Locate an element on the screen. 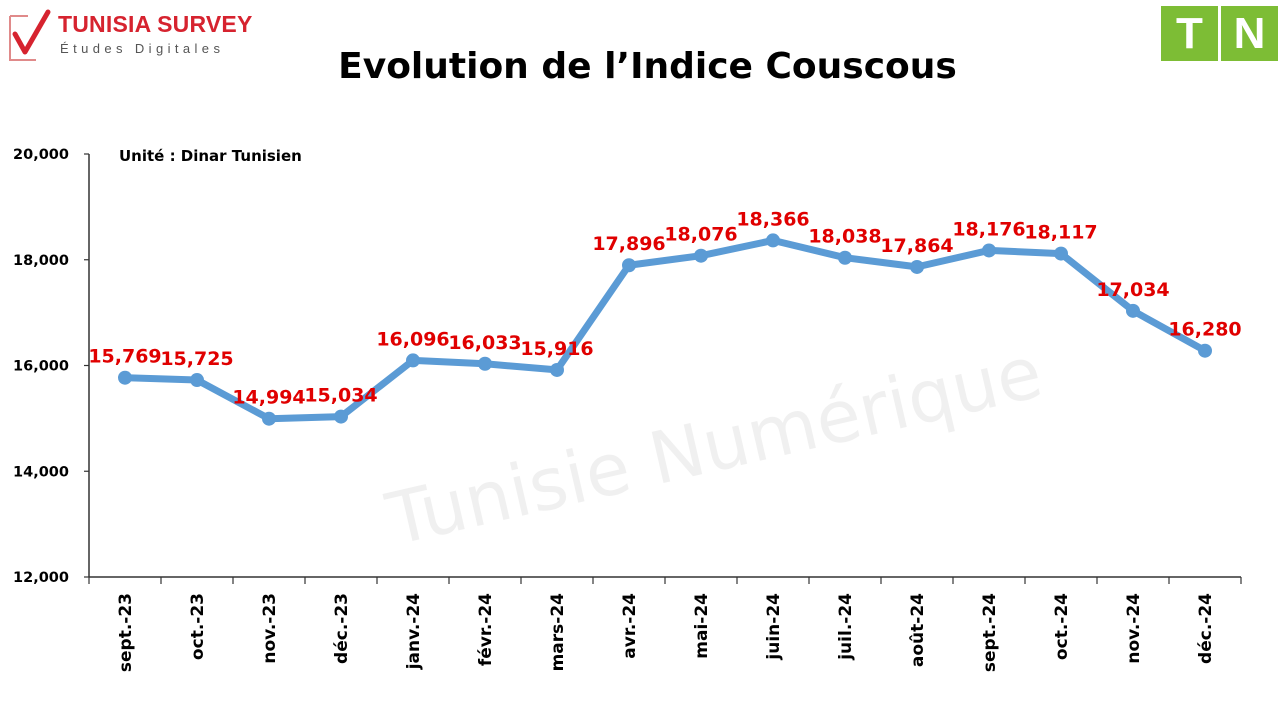 The image size is (1280, 720). x-tick-label: oct.-23 is located at coordinates (198, 626).